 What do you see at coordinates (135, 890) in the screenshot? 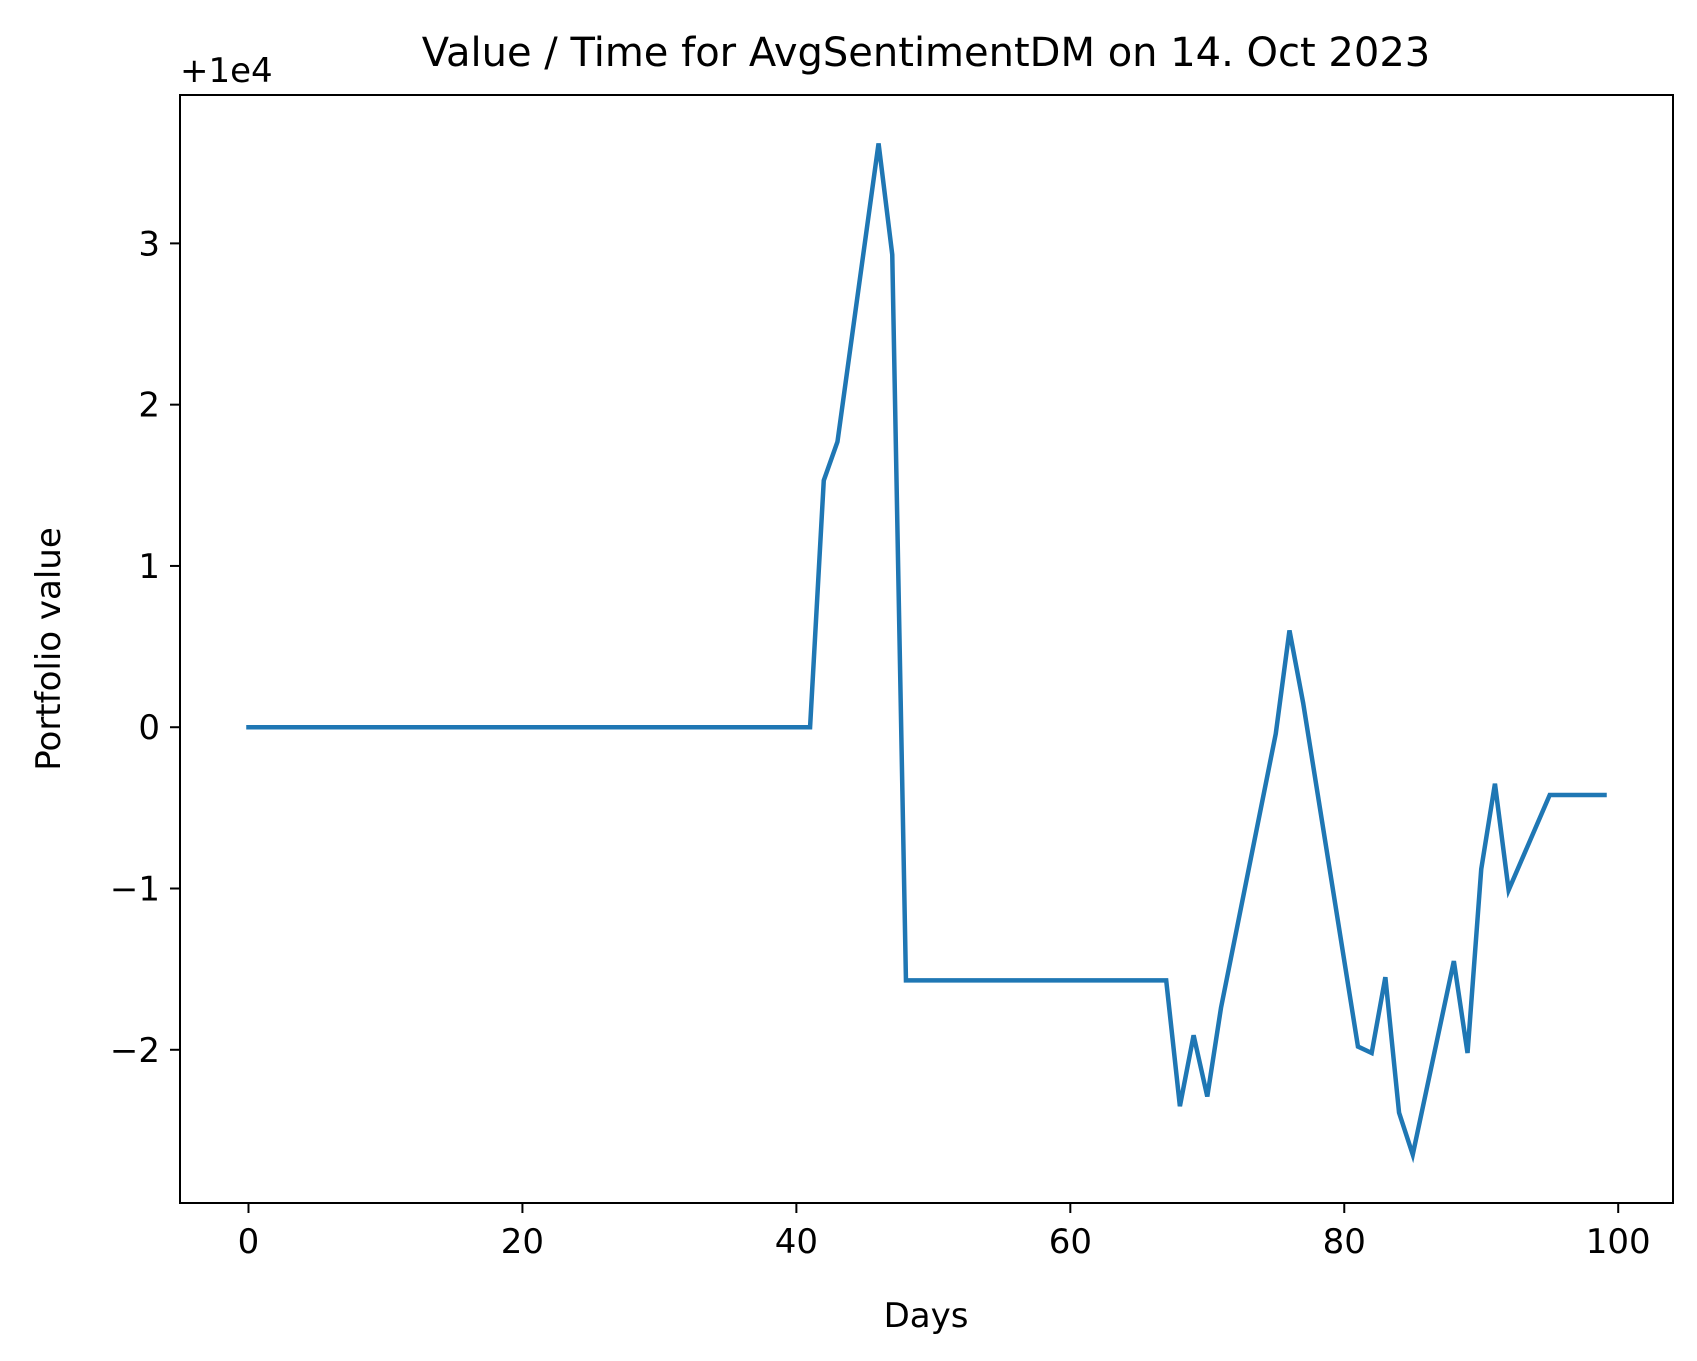
I see `y-tick-label: −1` at bounding box center [135, 890].